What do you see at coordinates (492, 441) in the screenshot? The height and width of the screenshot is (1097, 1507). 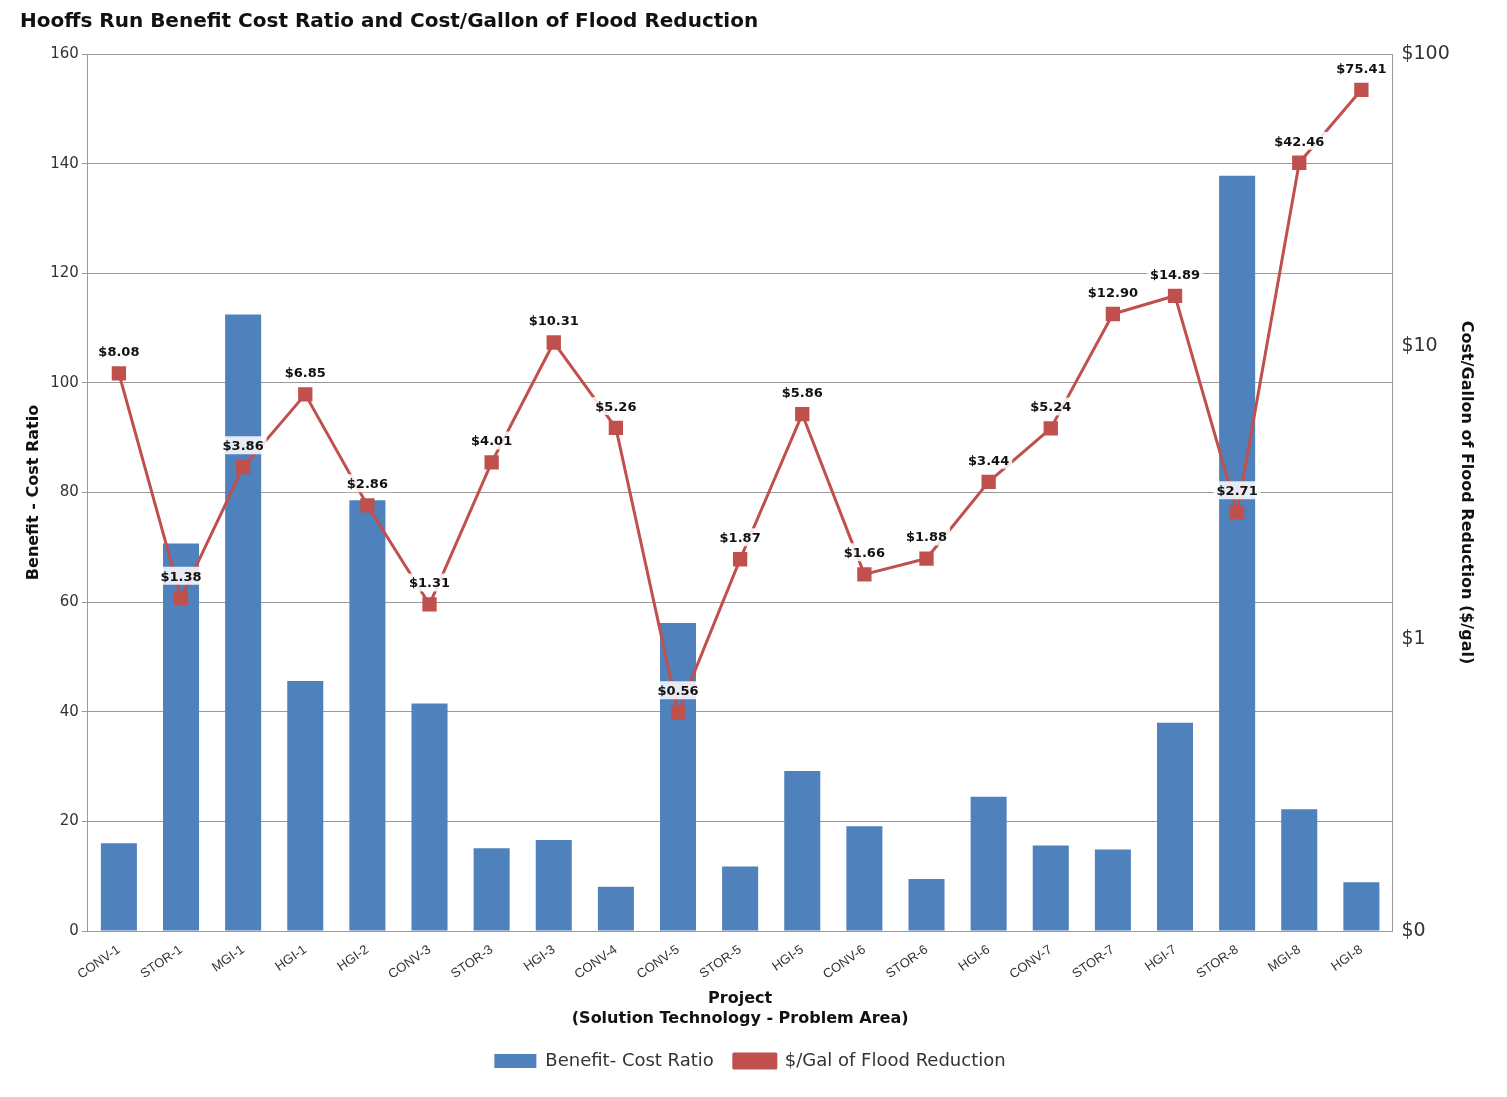 I see `data-label: $4.01` at bounding box center [492, 441].